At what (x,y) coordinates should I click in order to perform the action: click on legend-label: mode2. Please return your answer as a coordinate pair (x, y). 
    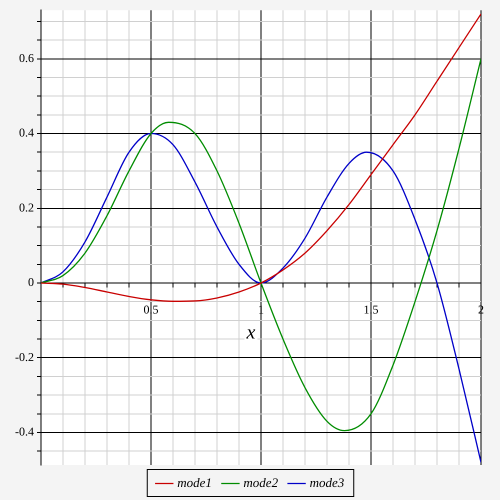
    Looking at the image, I should click on (261, 482).